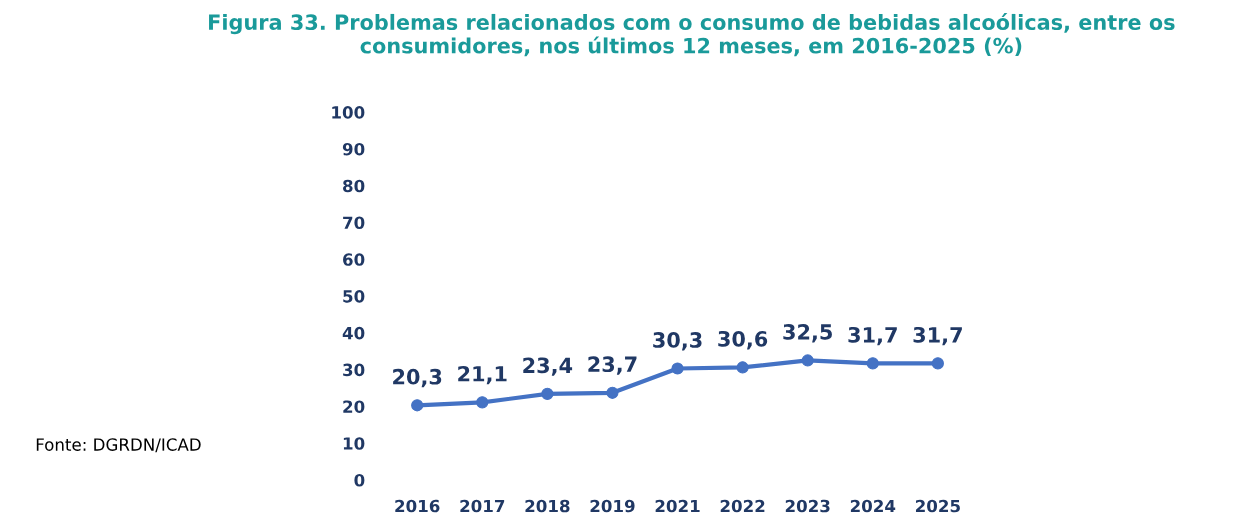 The height and width of the screenshot is (524, 1257). Describe the element at coordinates (417, 378) in the screenshot. I see `data-label: 20,3` at that location.